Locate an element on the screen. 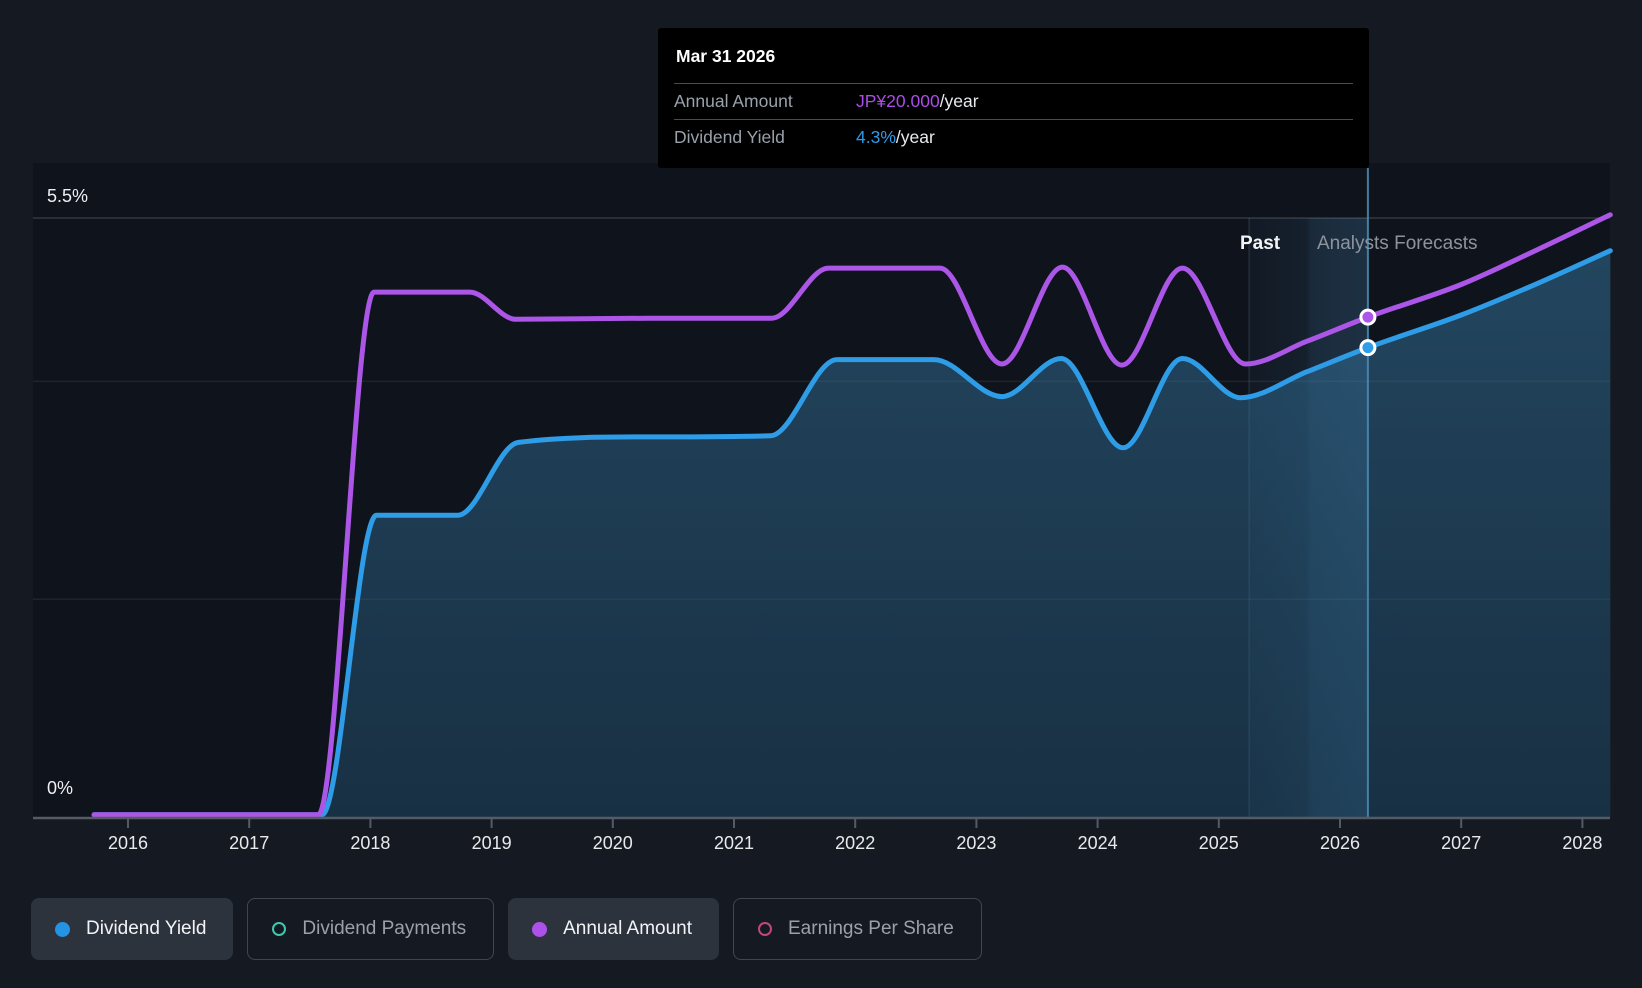 The height and width of the screenshot is (988, 1642). legend-button-dividend-yield: Dividend Yield is located at coordinates (132, 929).